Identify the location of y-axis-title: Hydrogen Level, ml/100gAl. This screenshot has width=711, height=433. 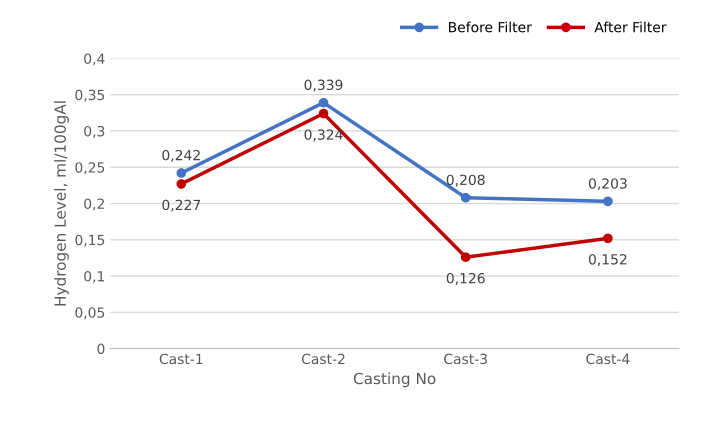
(61, 203).